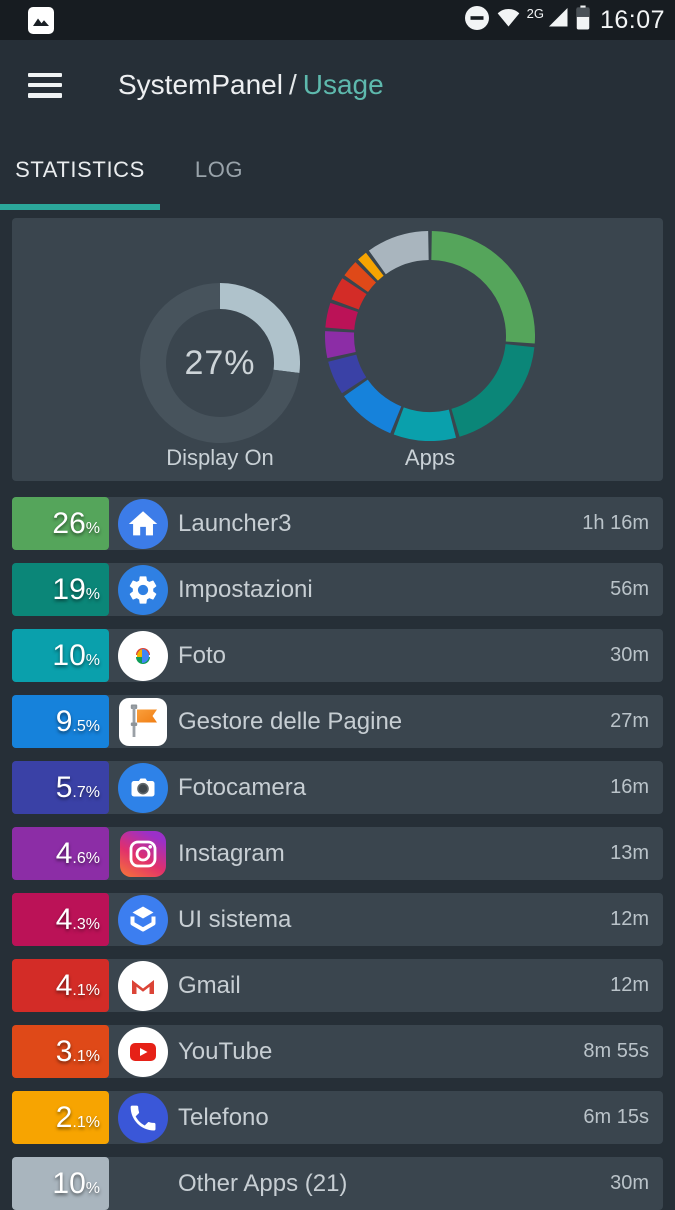  Describe the element at coordinates (337, 589) in the screenshot. I see `table-row: 19% Impostazioni 56m` at that location.